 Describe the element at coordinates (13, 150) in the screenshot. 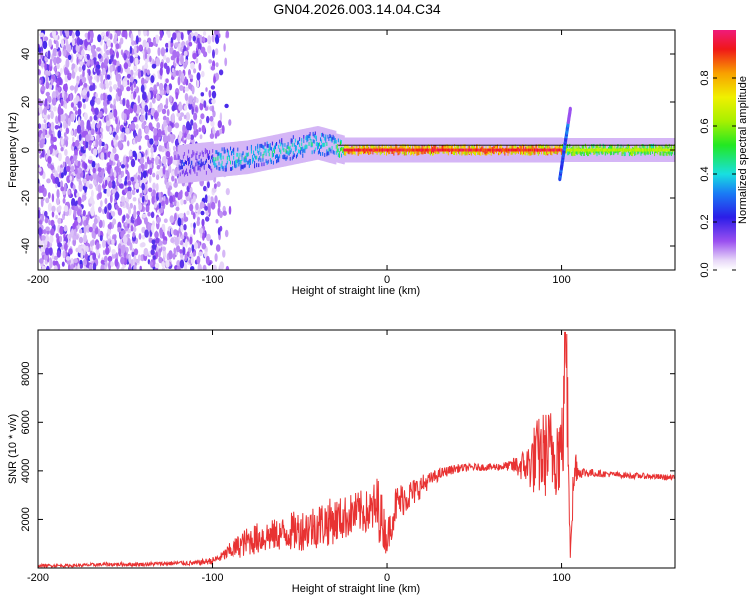

I see `spectrogram-y-label: Frequency (Hz)` at that location.